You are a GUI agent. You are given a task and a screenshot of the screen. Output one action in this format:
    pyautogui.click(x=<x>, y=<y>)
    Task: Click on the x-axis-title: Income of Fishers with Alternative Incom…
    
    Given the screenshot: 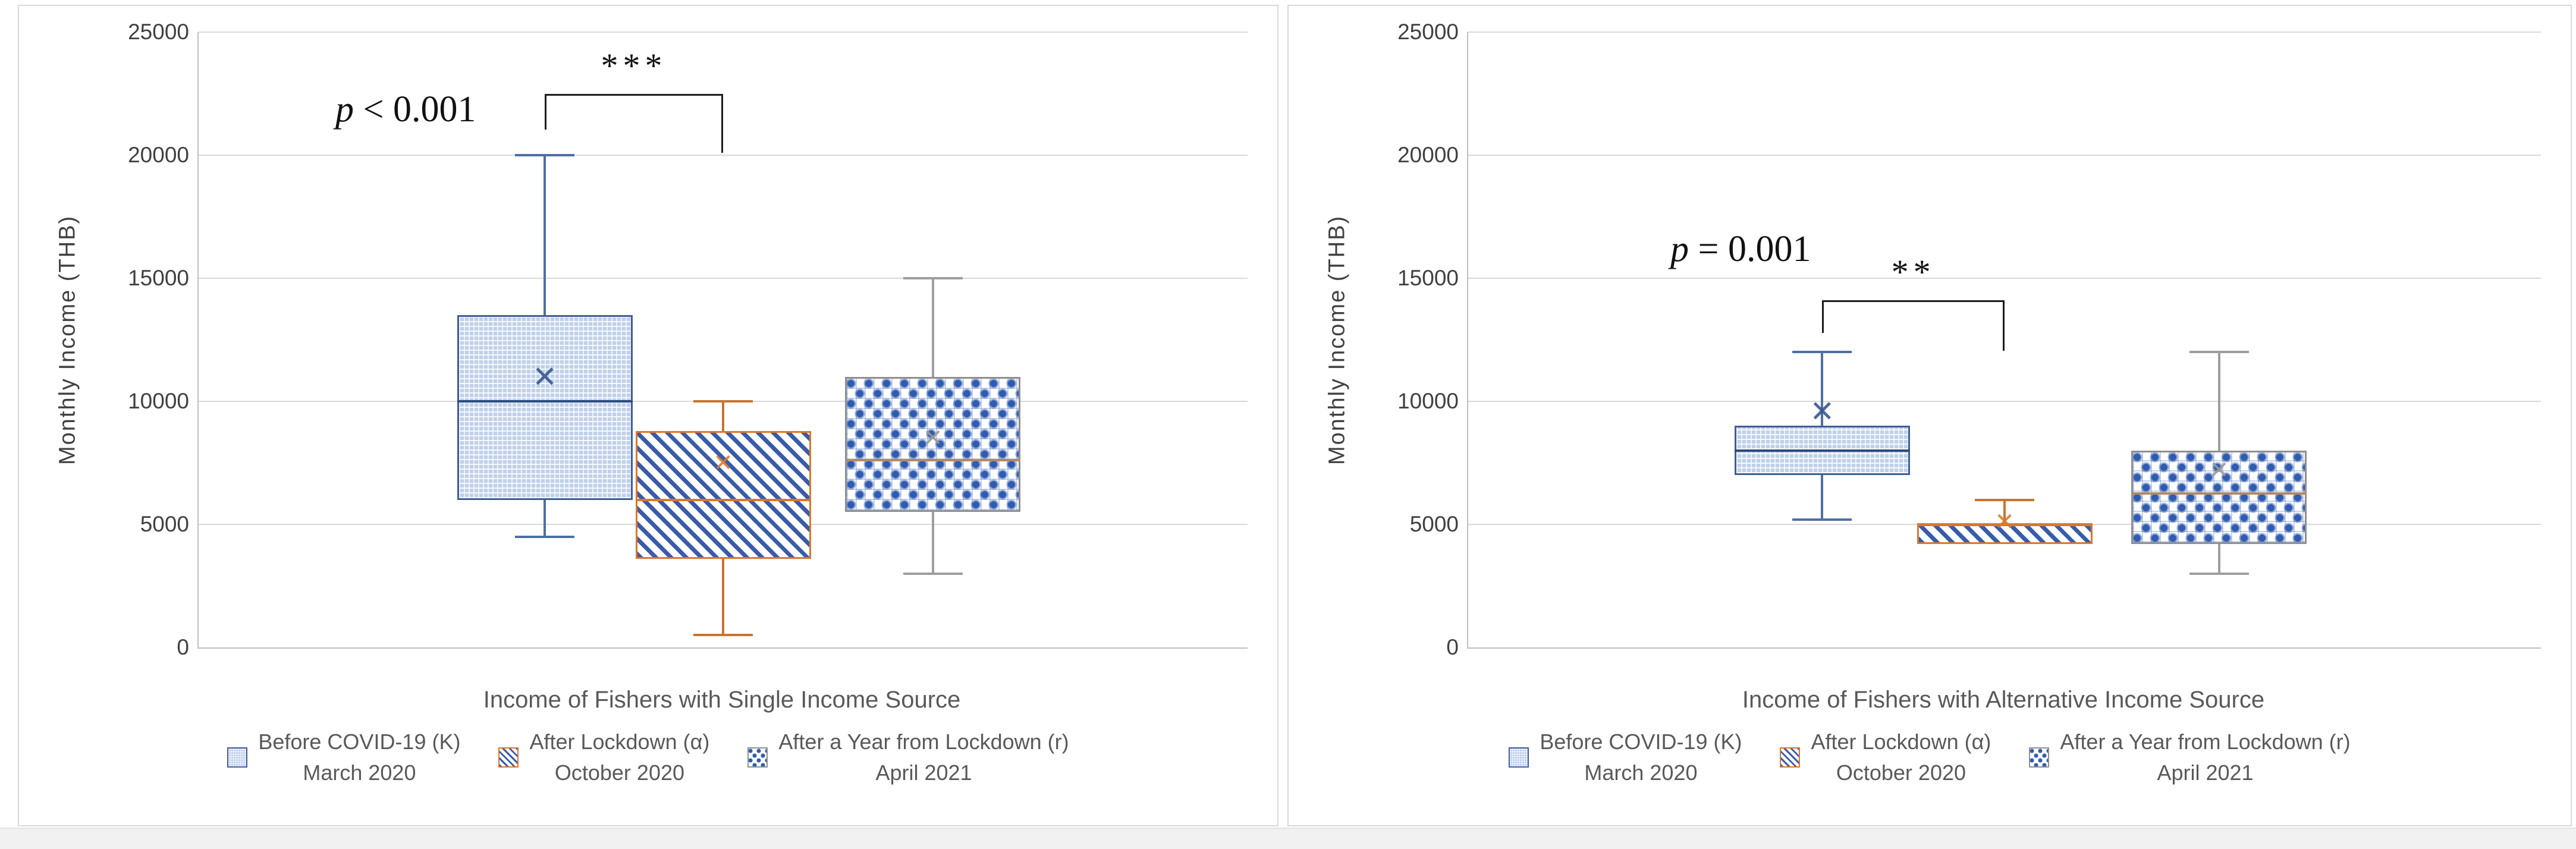 What is the action you would take?
    pyautogui.click(x=2003, y=700)
    